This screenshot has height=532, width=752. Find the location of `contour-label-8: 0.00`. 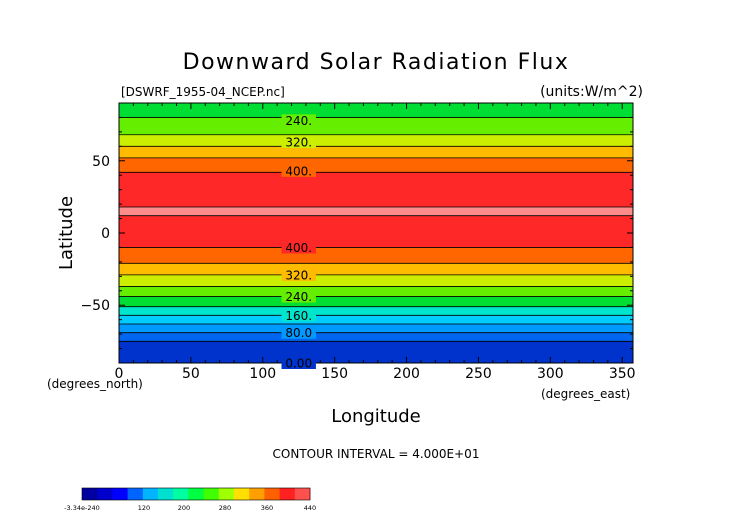

contour-label-8: 0.00 is located at coordinates (298, 364).